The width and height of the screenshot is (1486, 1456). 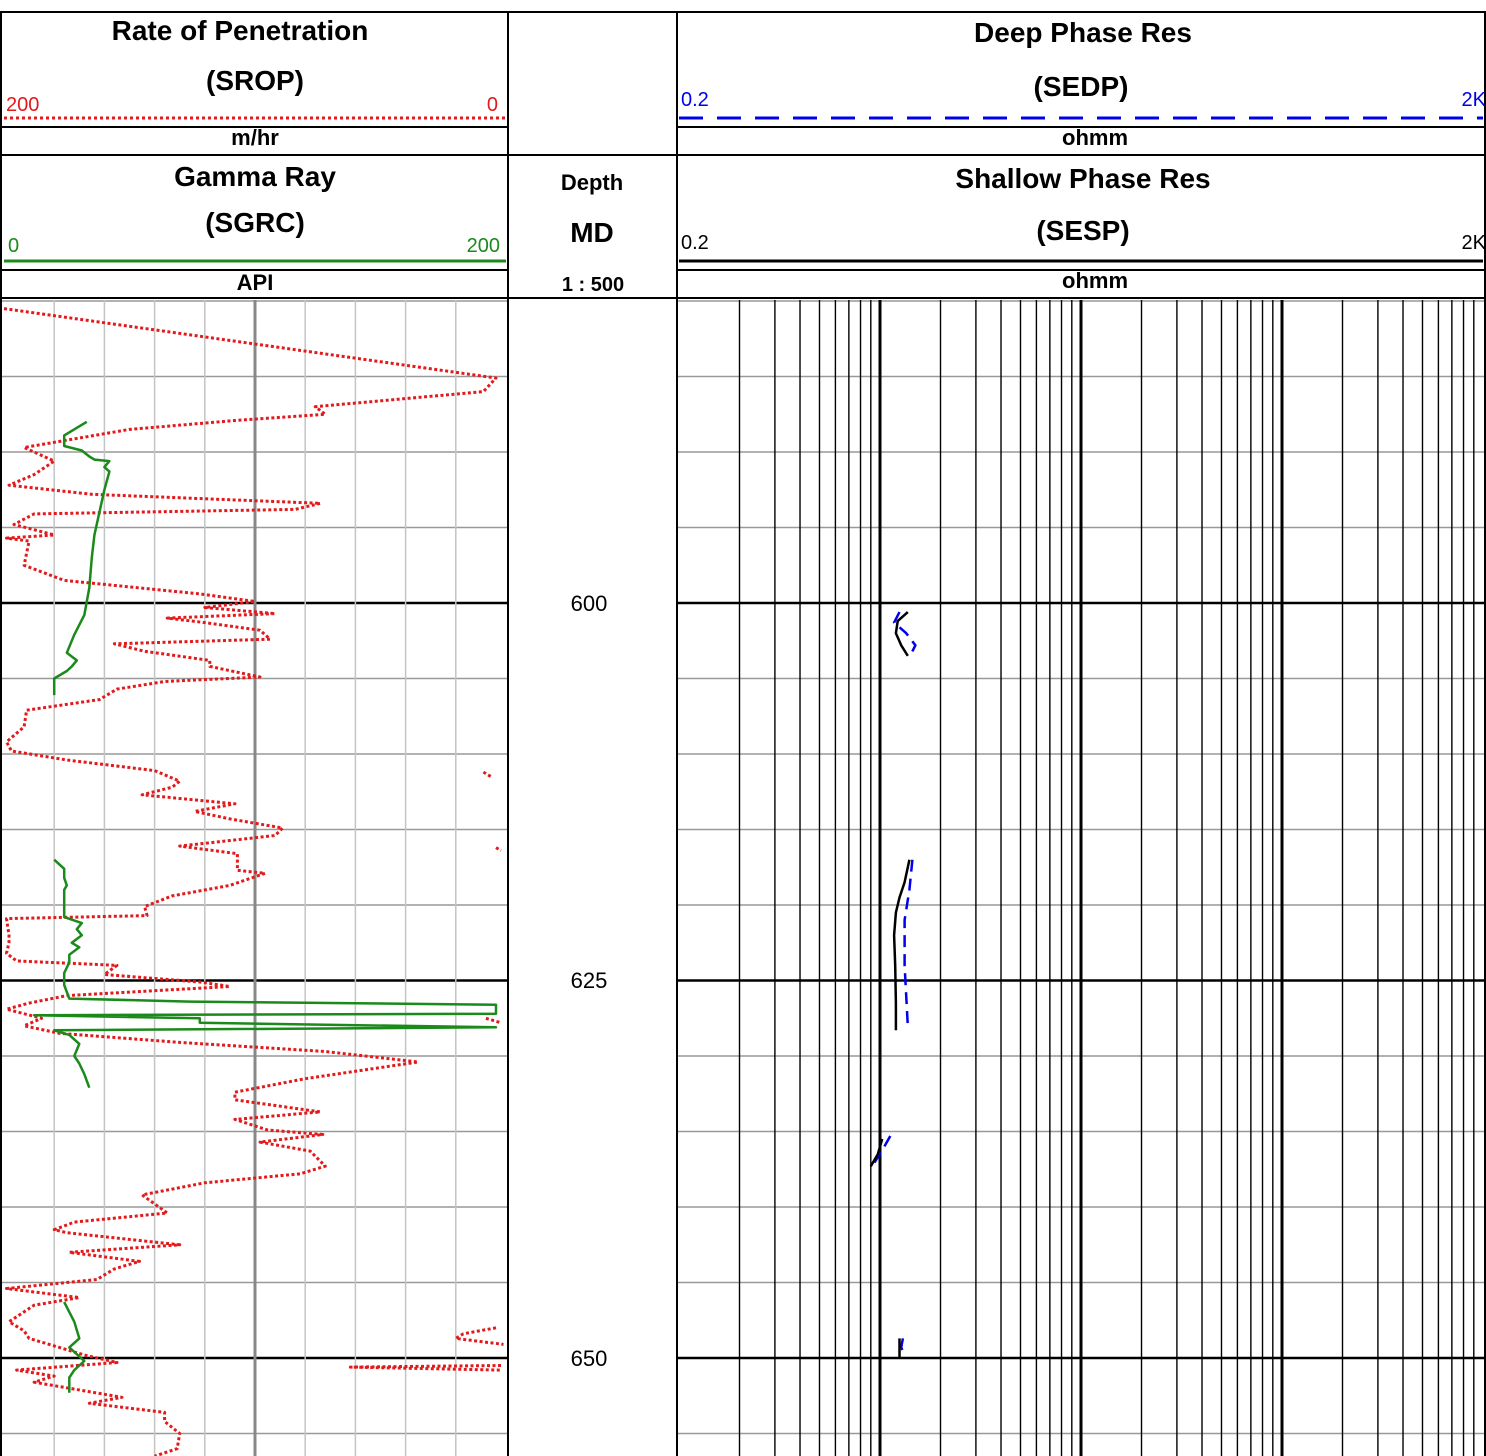 I want to click on sesp-unit: ohmm, so click(x=1095, y=280).